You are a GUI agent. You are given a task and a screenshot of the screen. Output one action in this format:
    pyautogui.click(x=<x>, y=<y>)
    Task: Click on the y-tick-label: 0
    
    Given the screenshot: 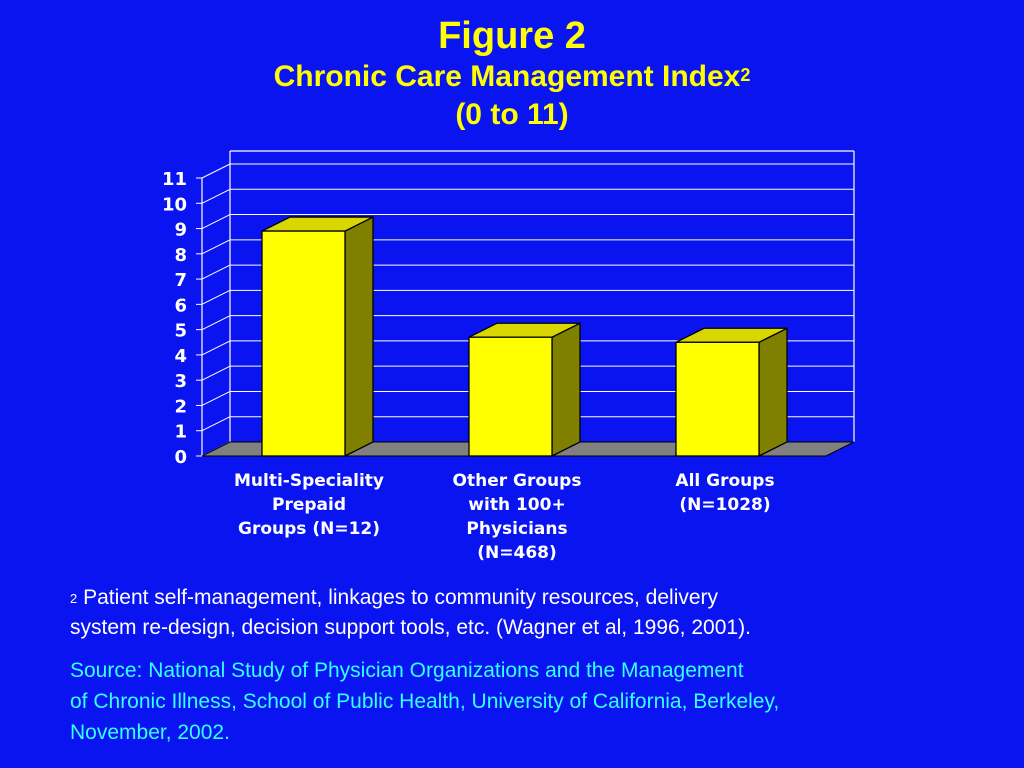 What is the action you would take?
    pyautogui.click(x=180, y=457)
    